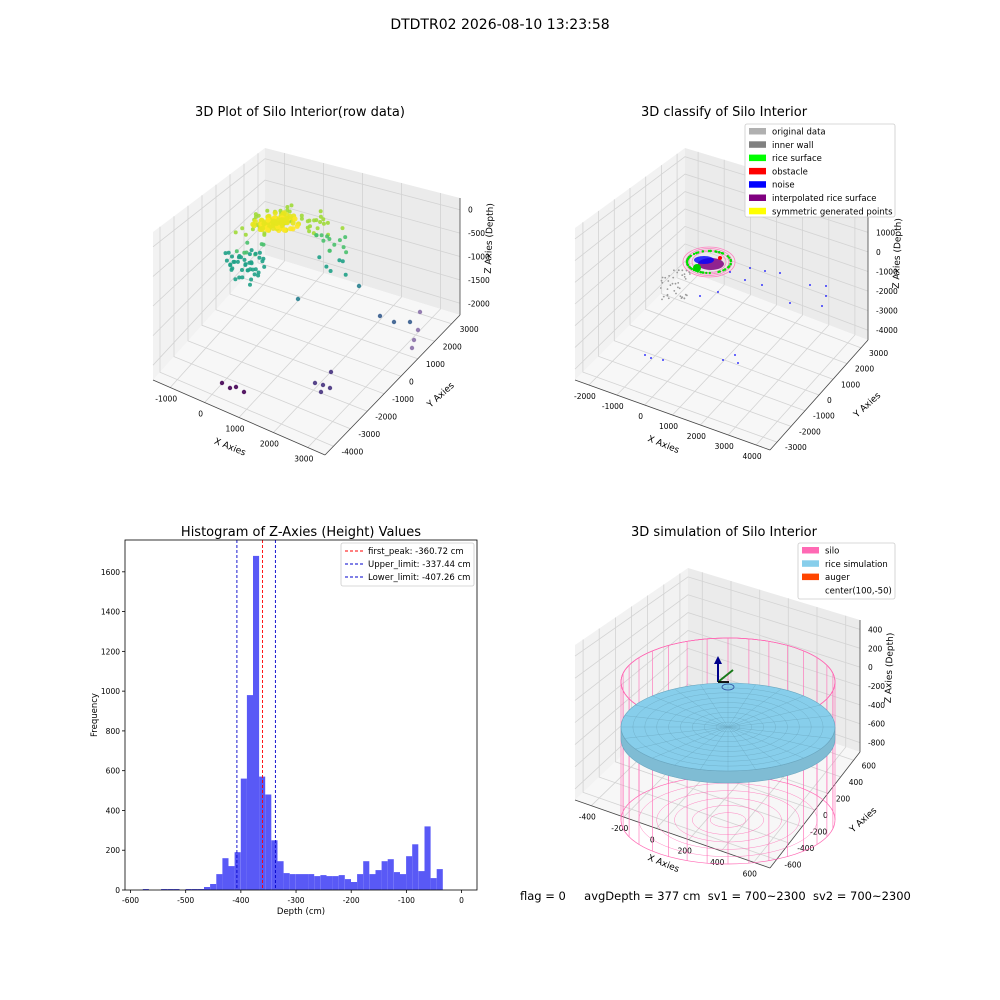 The image size is (1000, 1000). I want to click on plot-frame, so click(301, 715).